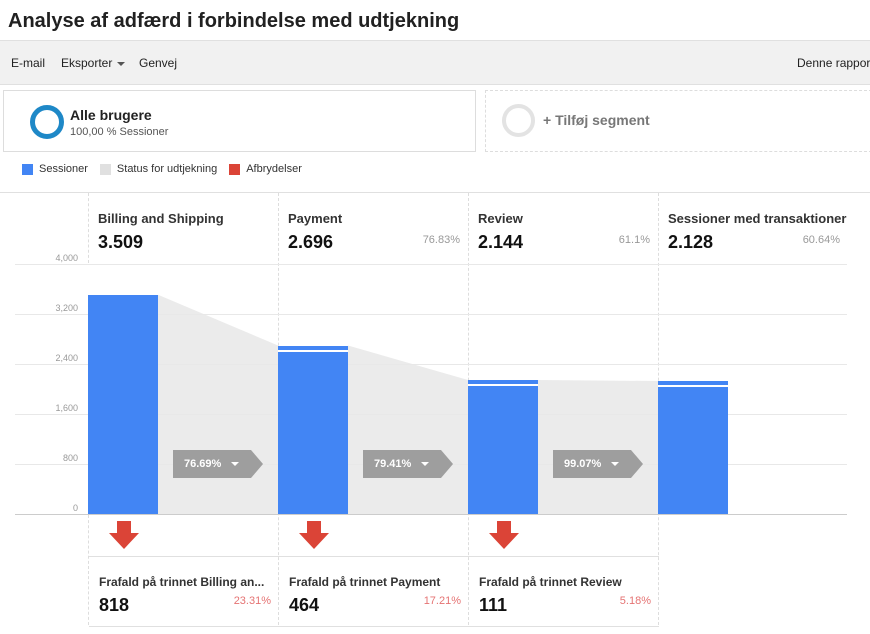 This screenshot has height=634, width=870. Describe the element at coordinates (75, 508) in the screenshot. I see `y-tick-label: 0` at that location.